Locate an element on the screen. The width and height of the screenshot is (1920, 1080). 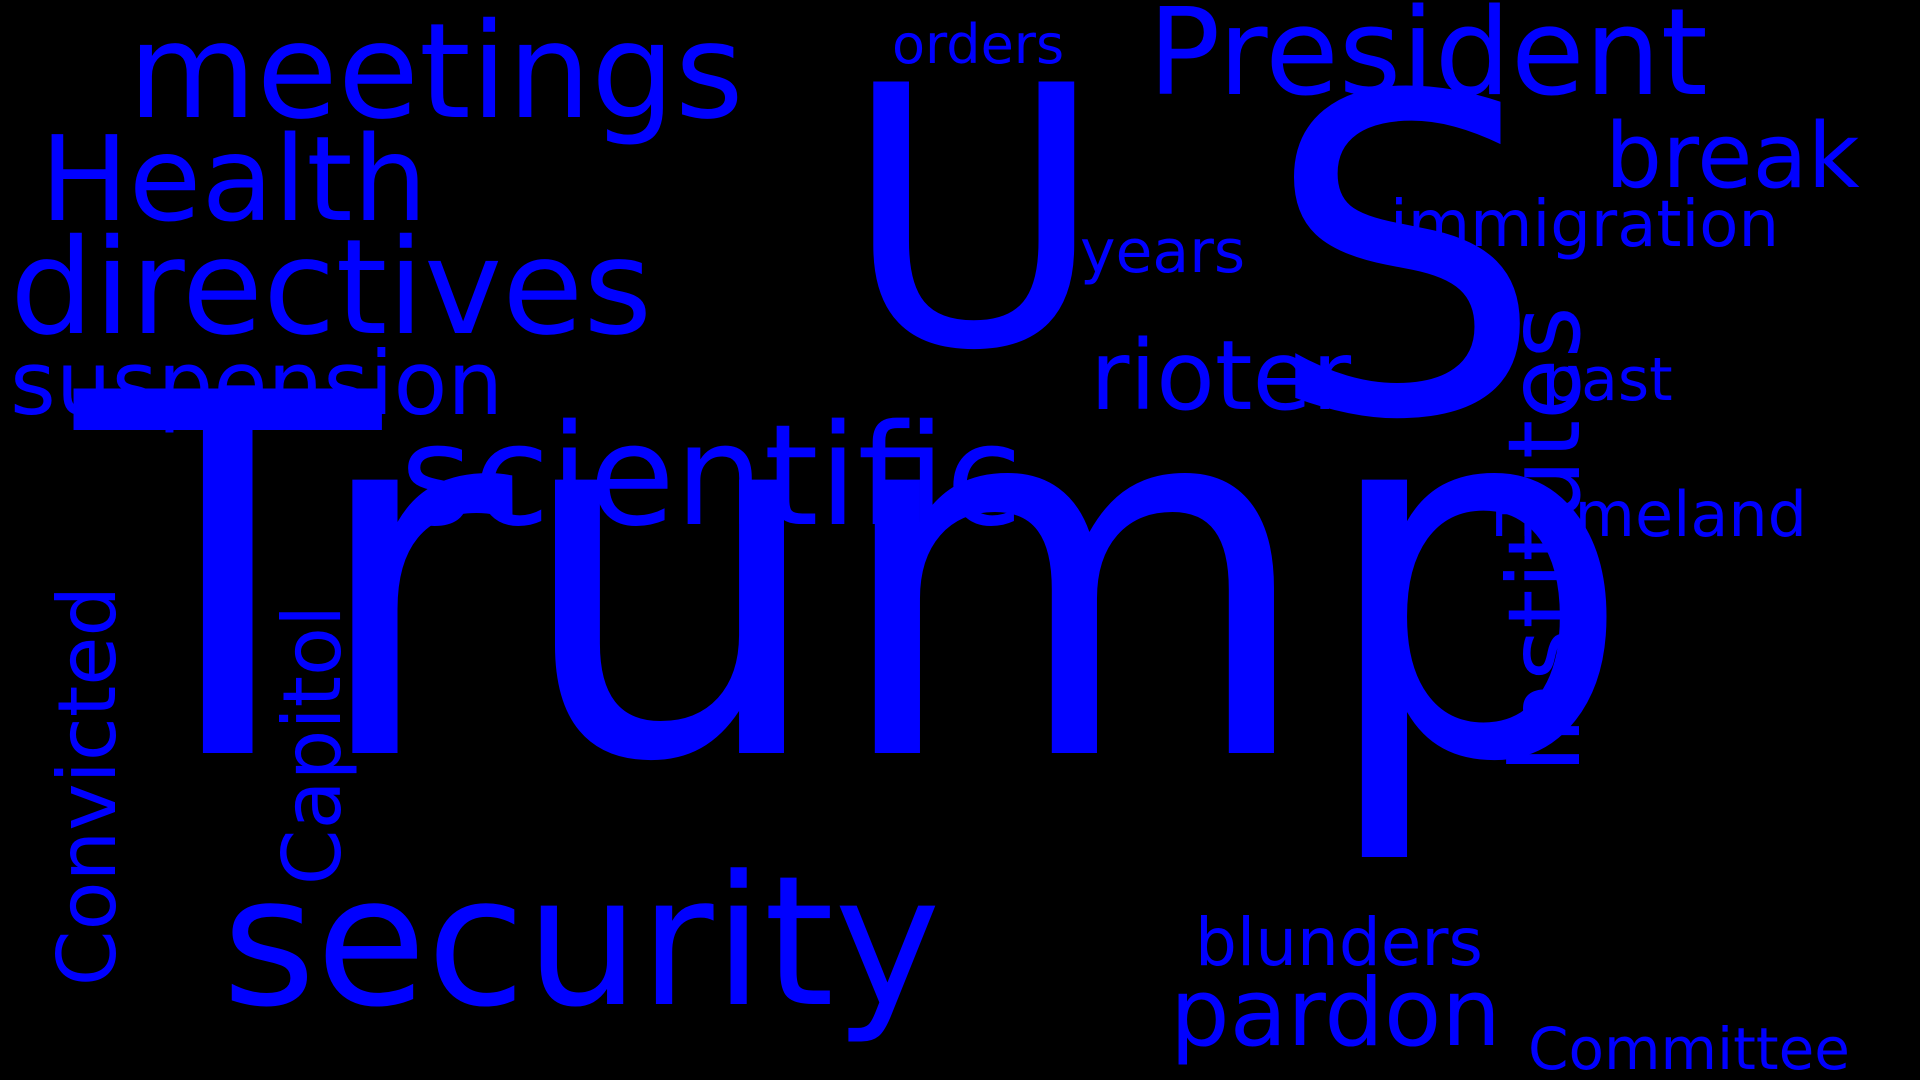
word-immigration: immigration is located at coordinates (1584, 225).